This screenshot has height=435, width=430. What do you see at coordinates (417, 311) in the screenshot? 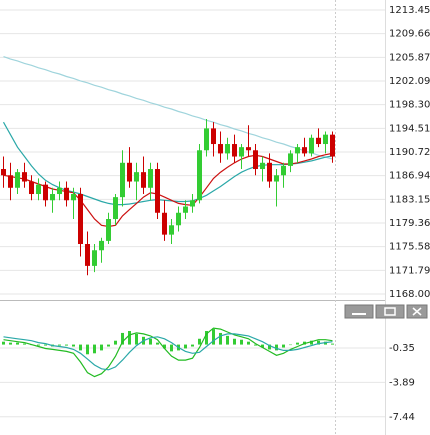
I see `close-icon` at bounding box center [417, 311].